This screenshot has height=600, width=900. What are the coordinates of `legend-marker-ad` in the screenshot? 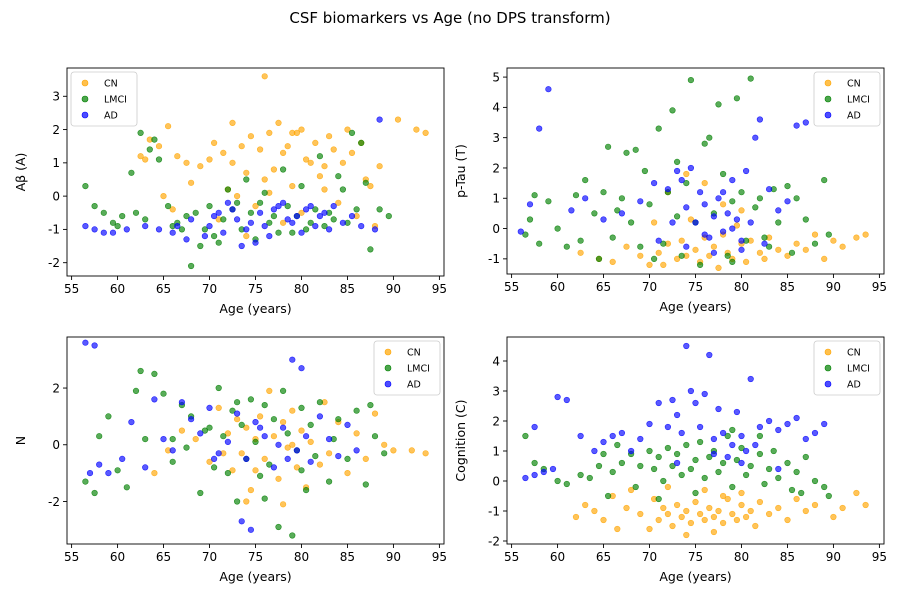 It's located at (828, 115).